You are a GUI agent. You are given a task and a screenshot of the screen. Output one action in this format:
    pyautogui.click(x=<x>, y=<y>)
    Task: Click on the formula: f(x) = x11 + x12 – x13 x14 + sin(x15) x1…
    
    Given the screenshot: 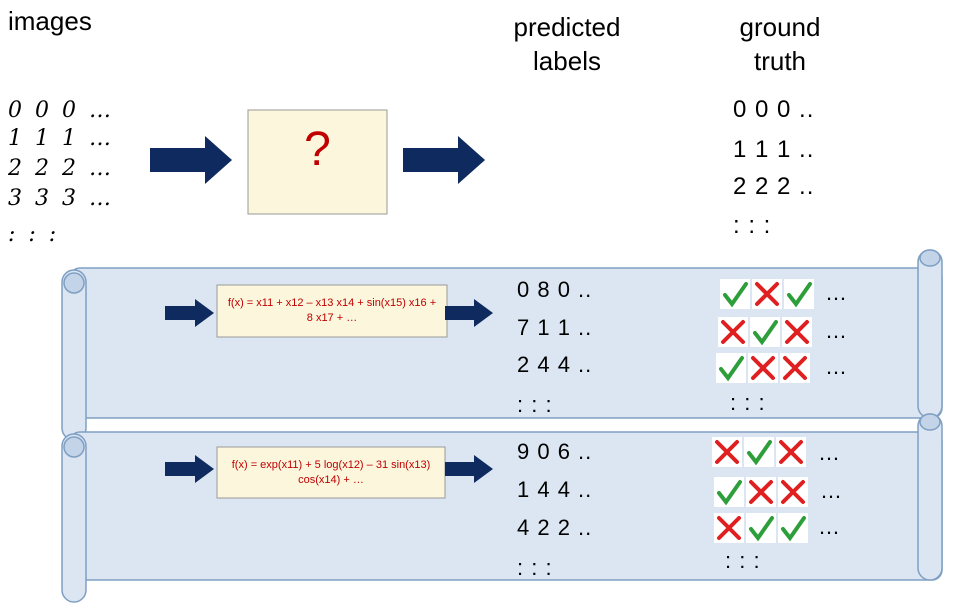 What is the action you would take?
    pyautogui.click(x=332, y=310)
    